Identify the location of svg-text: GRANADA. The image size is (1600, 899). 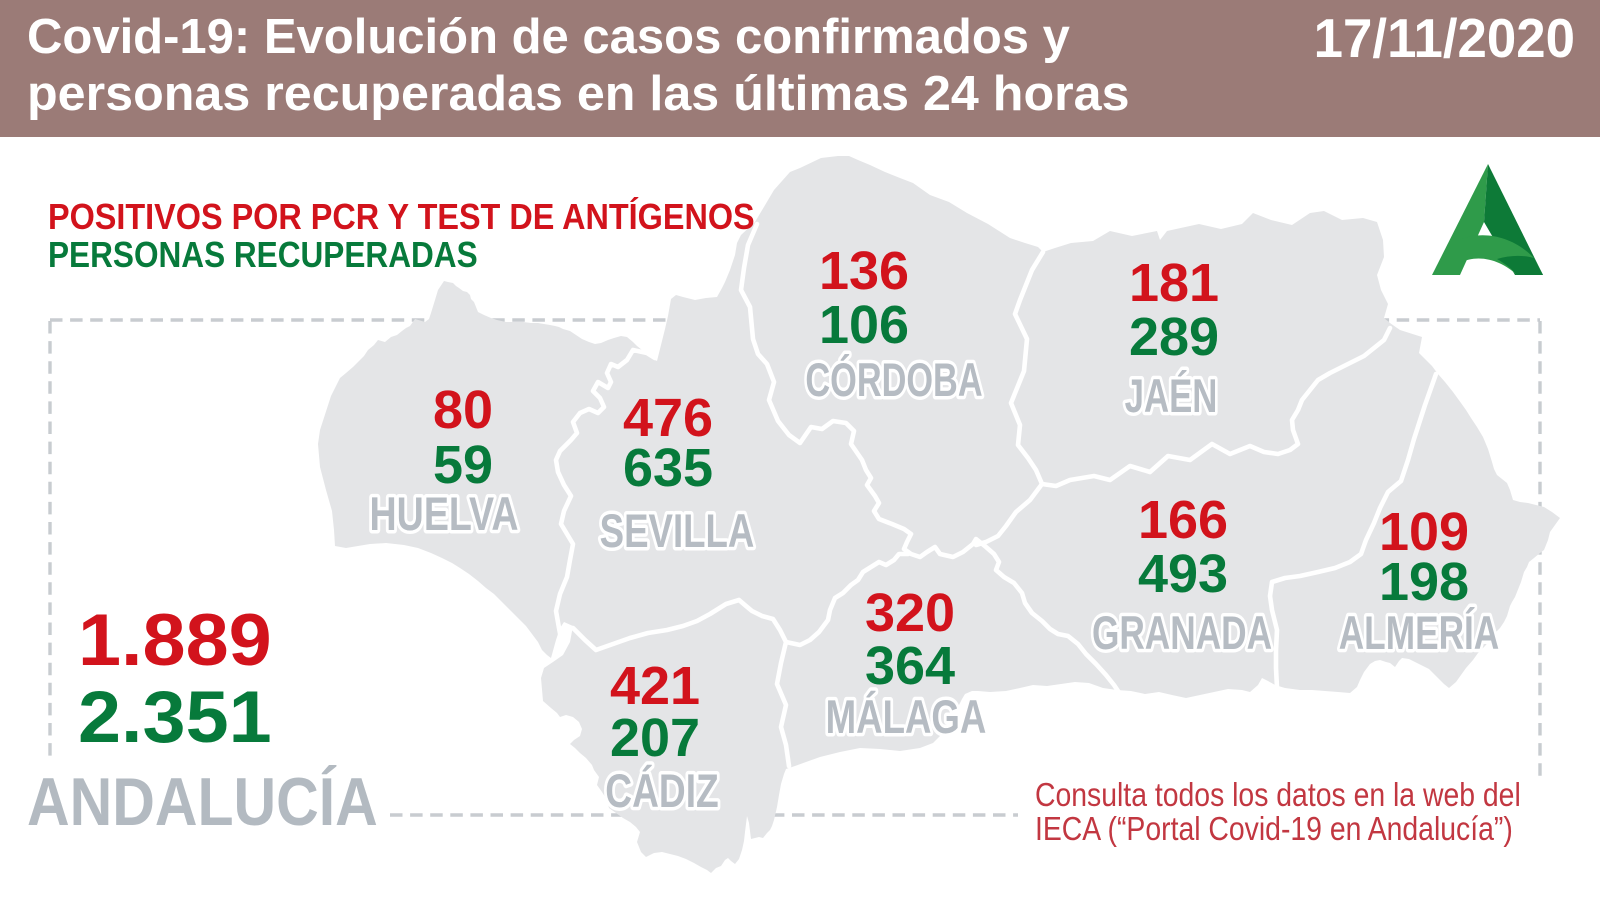
(1182, 632).